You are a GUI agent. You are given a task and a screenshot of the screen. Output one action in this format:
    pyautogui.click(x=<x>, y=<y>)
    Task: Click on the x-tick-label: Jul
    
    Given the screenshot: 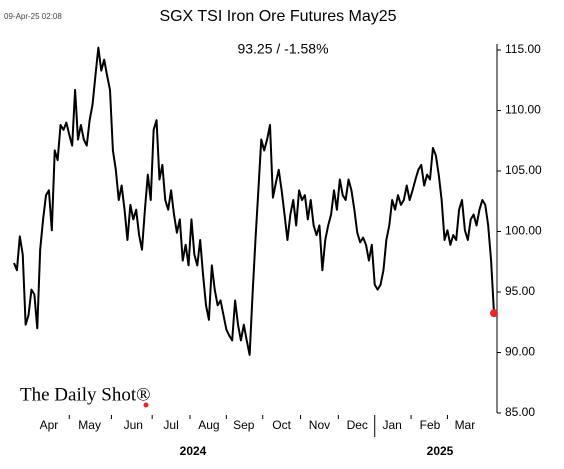 What is the action you would take?
    pyautogui.click(x=170, y=425)
    